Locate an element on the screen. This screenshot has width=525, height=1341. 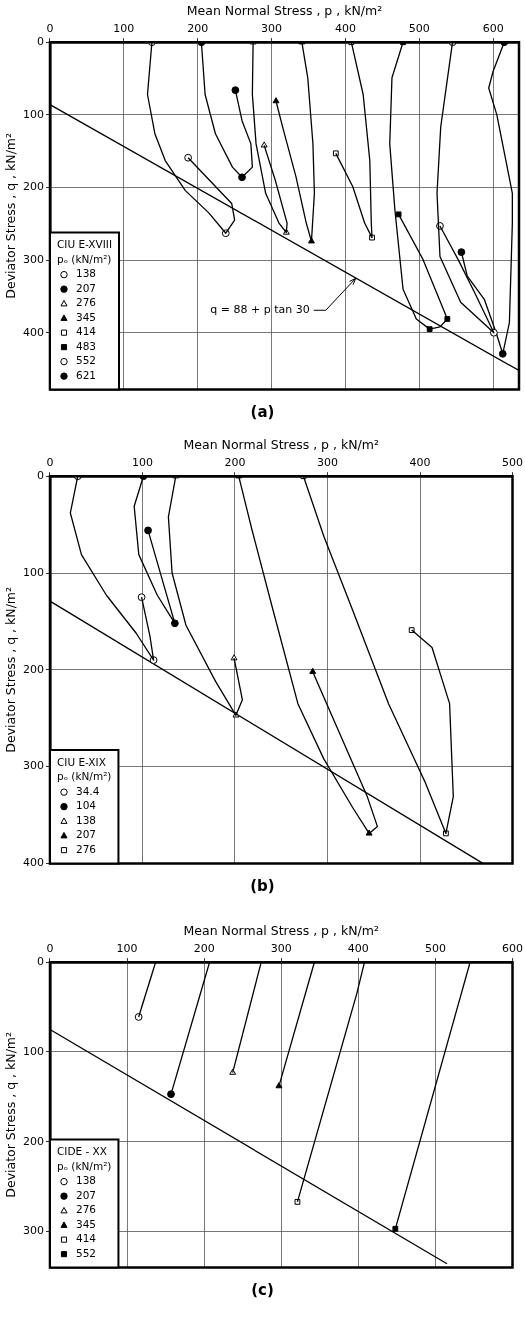
legend-title: CIU E-XIX pₒ (kN/m²) is located at coordinates (84, 769).